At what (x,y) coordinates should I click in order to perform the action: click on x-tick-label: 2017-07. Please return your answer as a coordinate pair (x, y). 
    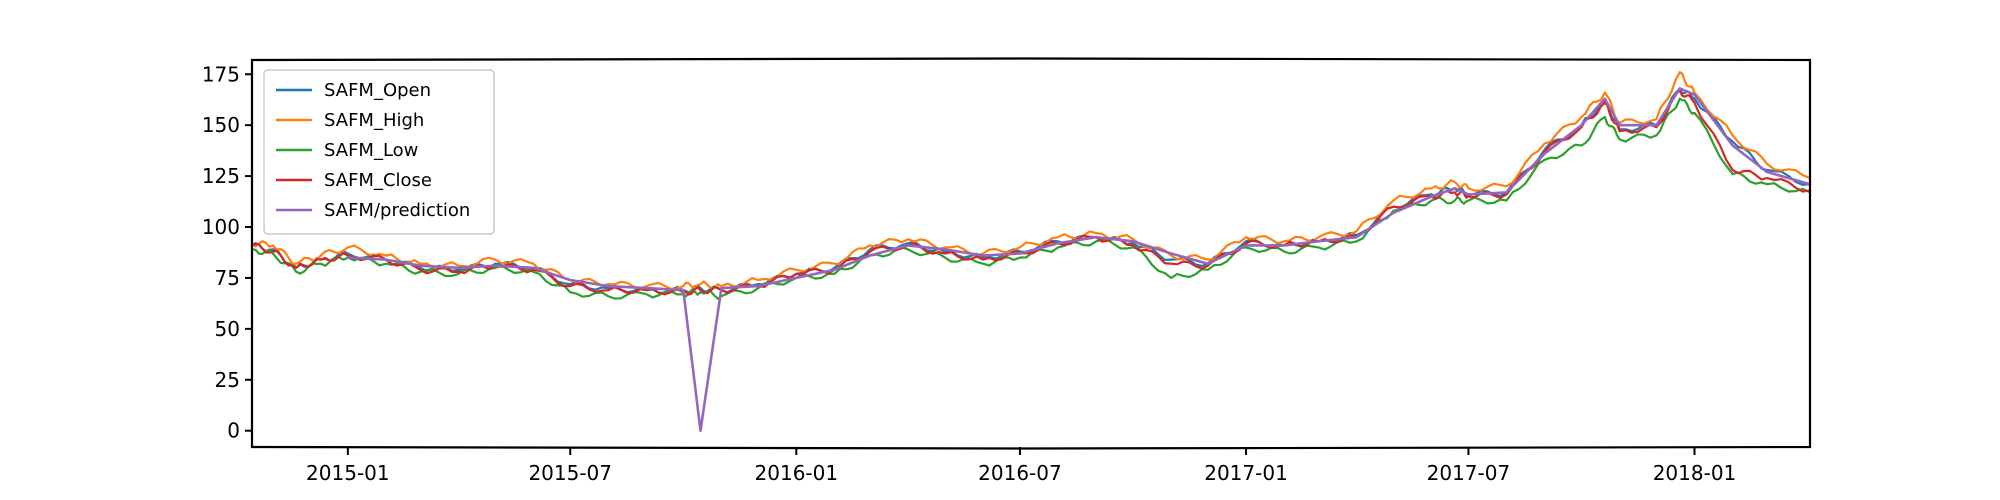
    Looking at the image, I should click on (1469, 473).